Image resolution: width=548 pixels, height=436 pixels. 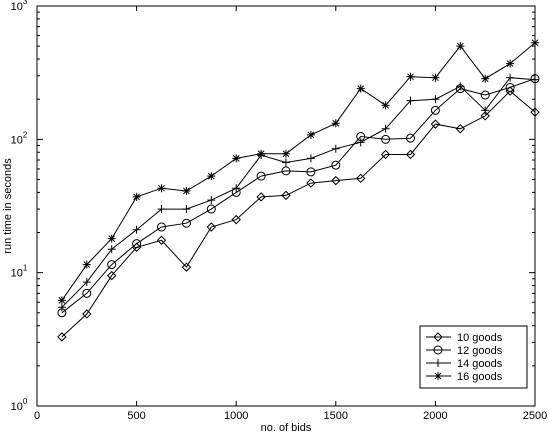 I want to click on legend-label: 14 goods, so click(x=480, y=364).